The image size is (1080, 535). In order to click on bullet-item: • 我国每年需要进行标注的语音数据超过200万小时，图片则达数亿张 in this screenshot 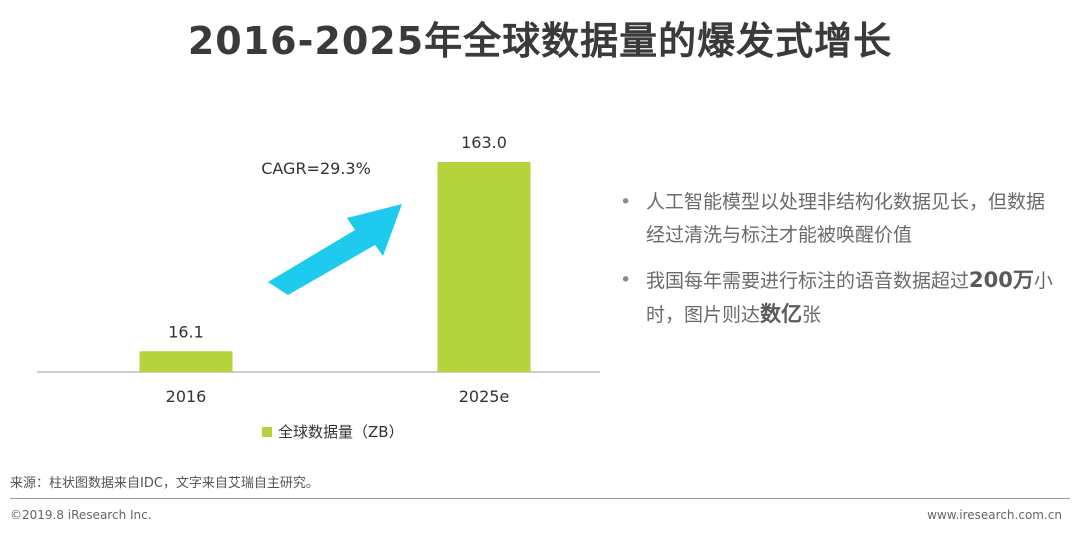, I will do `click(840, 298)`.